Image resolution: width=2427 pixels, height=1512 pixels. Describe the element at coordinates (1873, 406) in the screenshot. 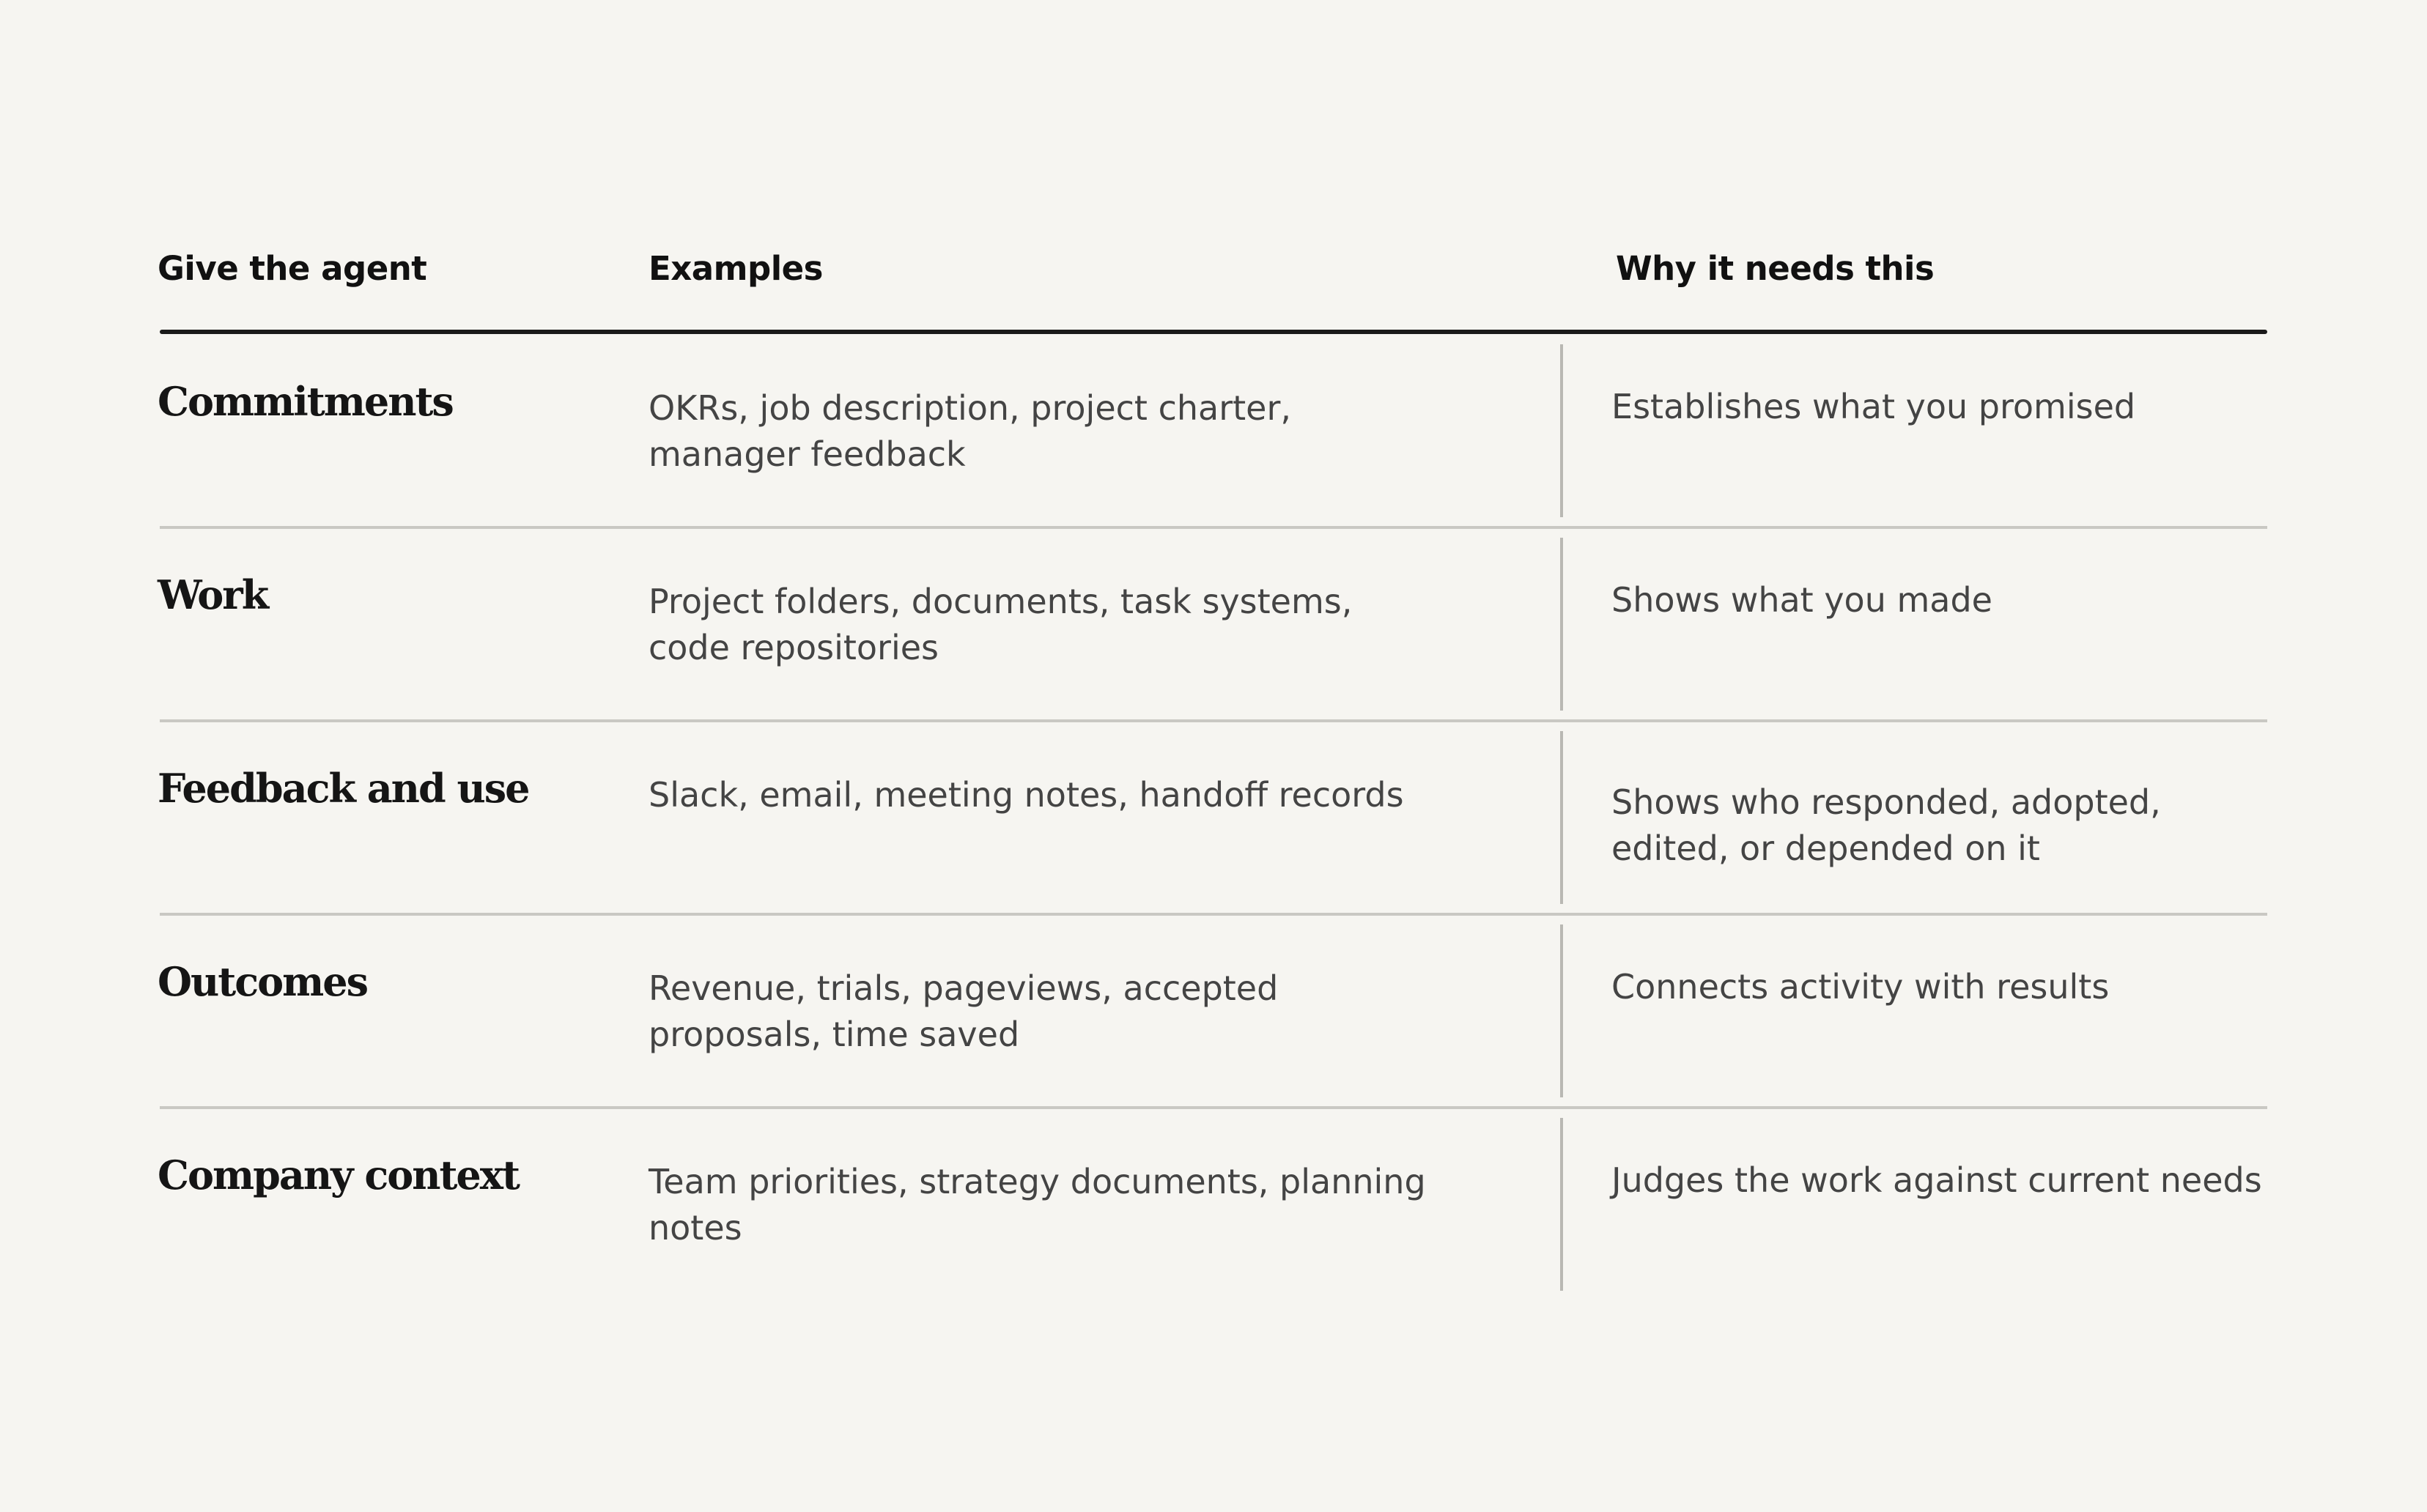

I see `why-cell: Establishes what you promised` at that location.